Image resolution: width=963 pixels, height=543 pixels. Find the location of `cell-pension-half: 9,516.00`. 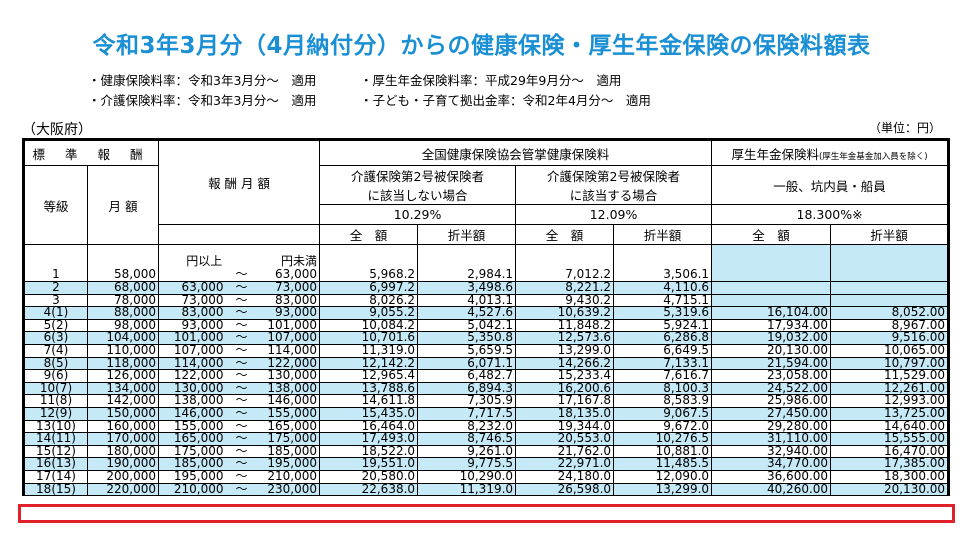

cell-pension-half: 9,516.00 is located at coordinates (890, 338).